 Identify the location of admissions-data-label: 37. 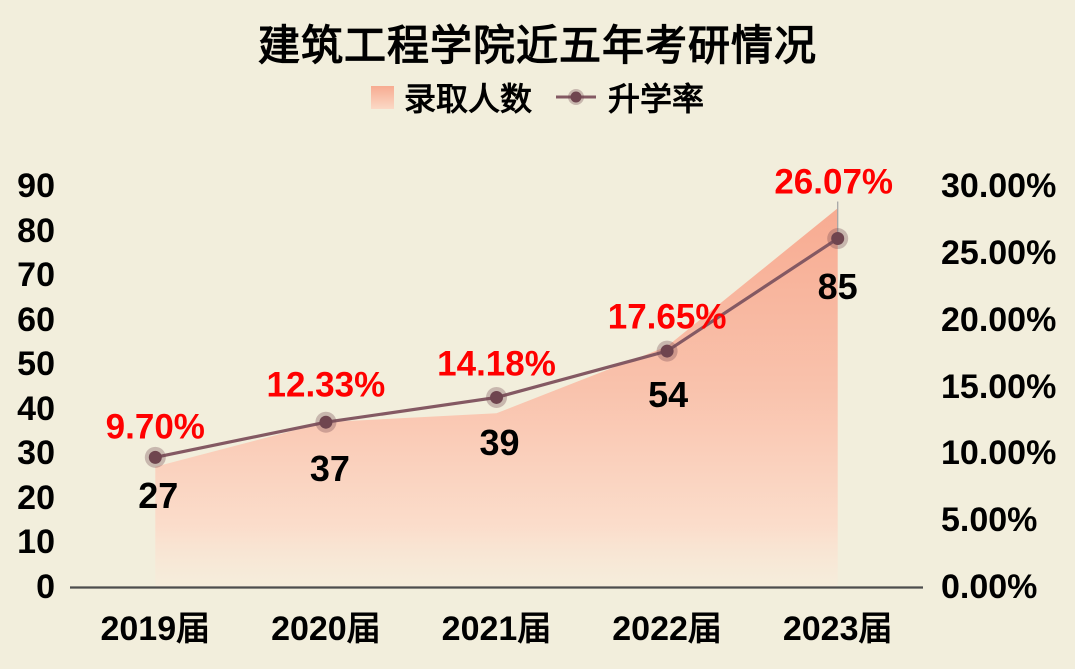
(329, 469).